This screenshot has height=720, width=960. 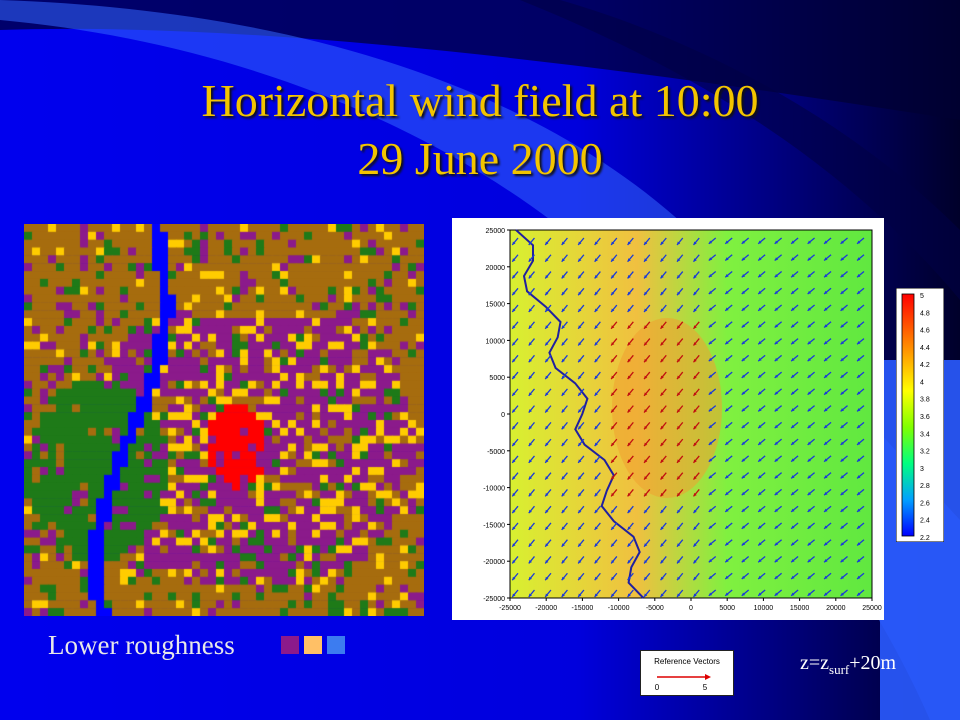 What do you see at coordinates (657, 687) in the screenshot?
I see `reference-vector-min: 0` at bounding box center [657, 687].